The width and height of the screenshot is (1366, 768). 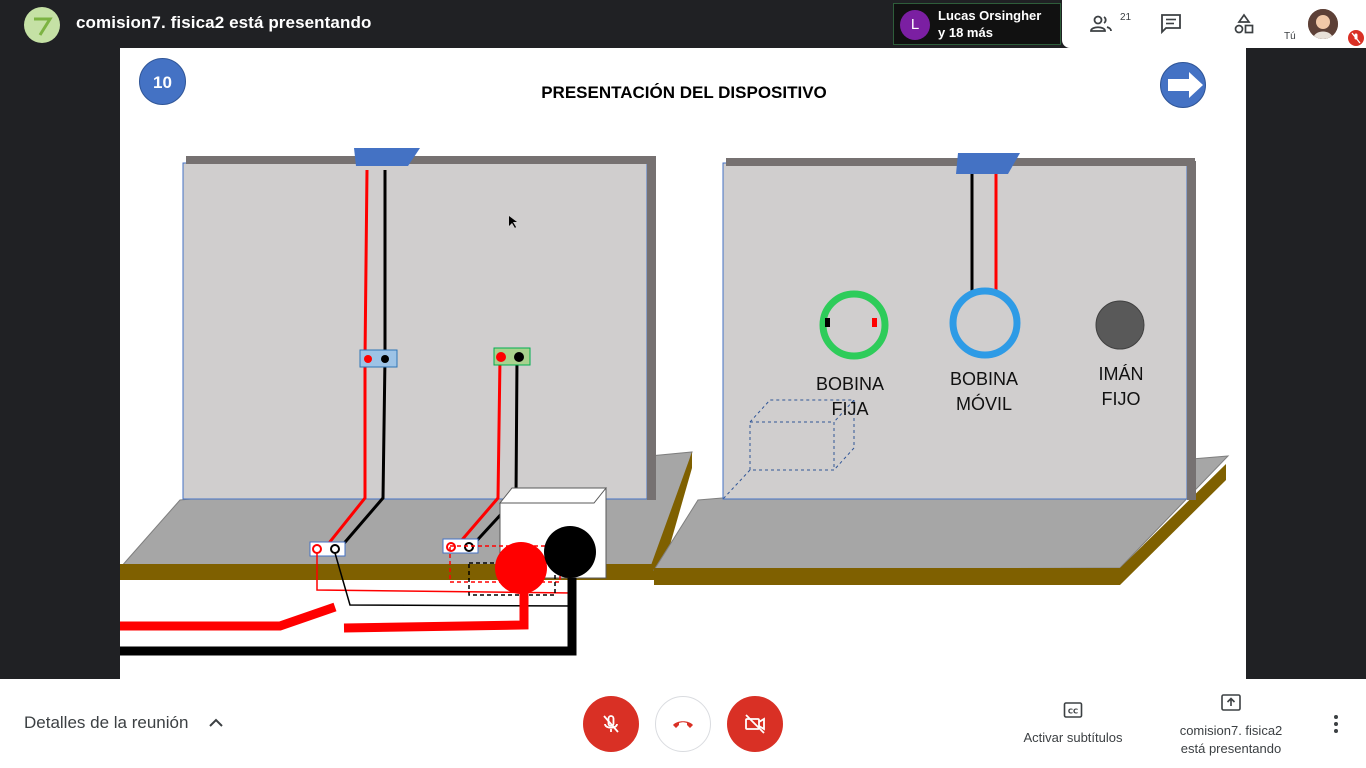 I want to click on captions-button: CC Activar subtítulos, so click(x=1073, y=723).